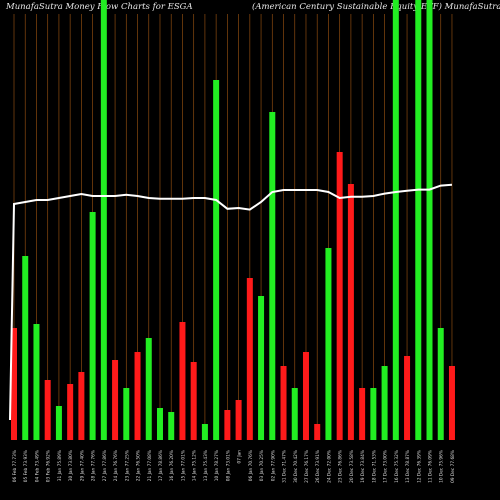  Describe the element at coordinates (240, 457) in the screenshot. I see `x-tick-label: 07 Jan` at that location.